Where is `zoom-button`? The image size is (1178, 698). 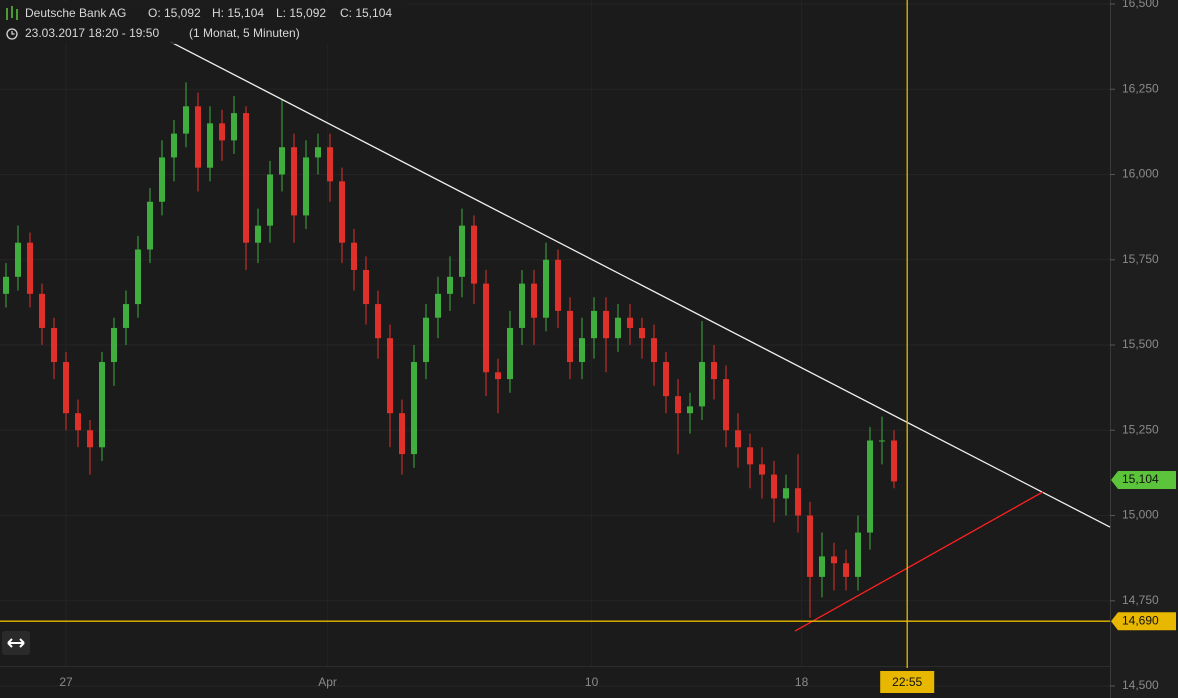
zoom-button is located at coordinates (16, 643).